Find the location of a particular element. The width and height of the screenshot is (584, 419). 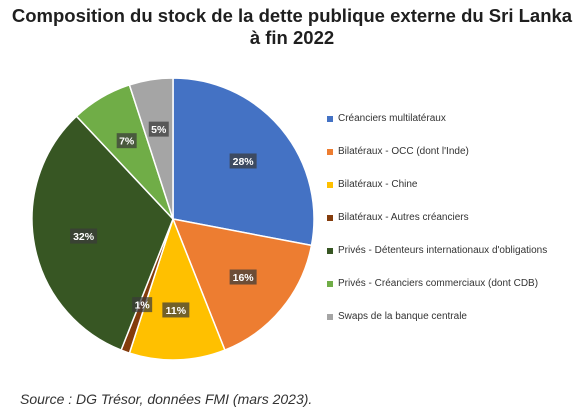

legend-label: Bilatéraux - Autres créanciers is located at coordinates (403, 217).